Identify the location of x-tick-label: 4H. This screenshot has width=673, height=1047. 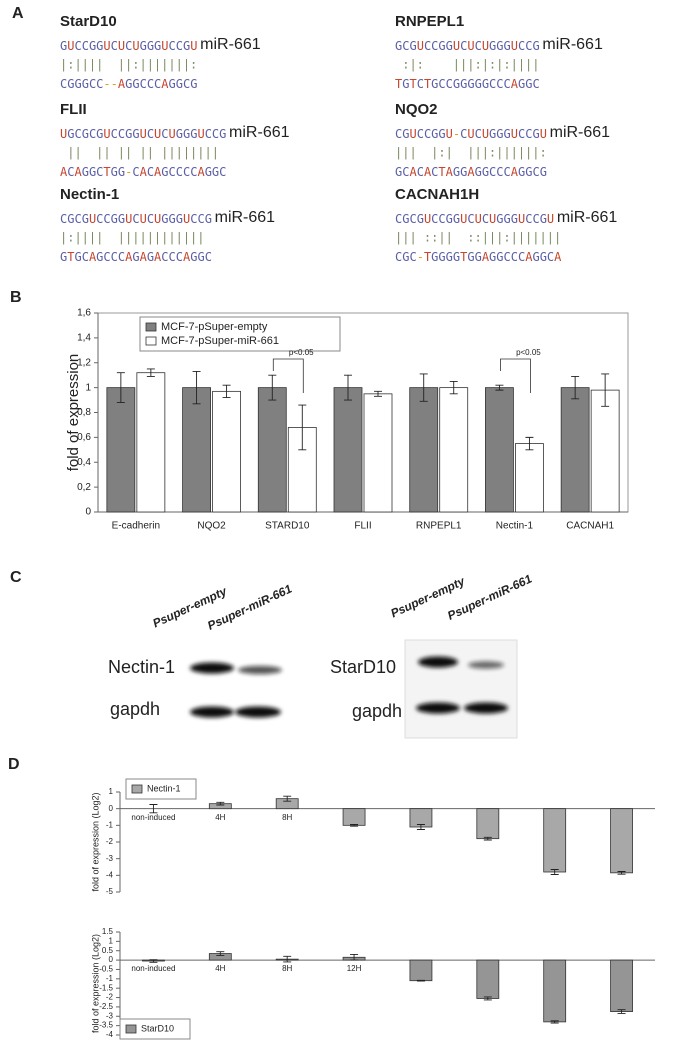
(220, 968).